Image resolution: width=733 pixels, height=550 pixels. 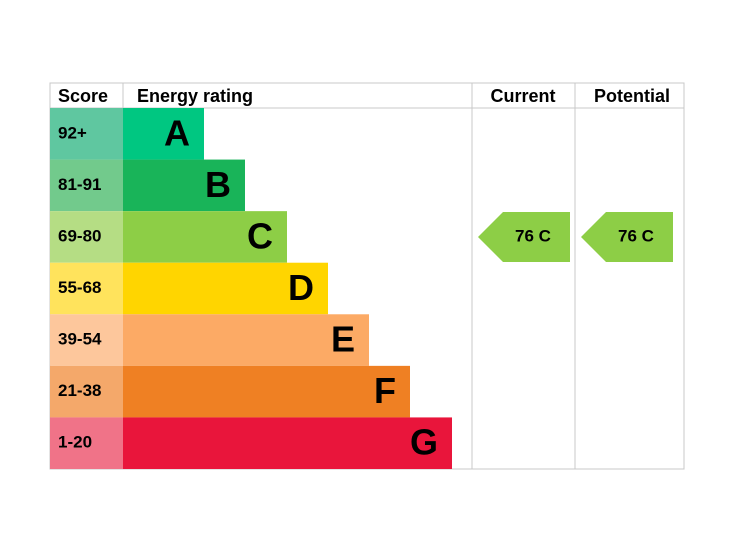 What do you see at coordinates (72, 132) in the screenshot?
I see `score-range: 92+` at bounding box center [72, 132].